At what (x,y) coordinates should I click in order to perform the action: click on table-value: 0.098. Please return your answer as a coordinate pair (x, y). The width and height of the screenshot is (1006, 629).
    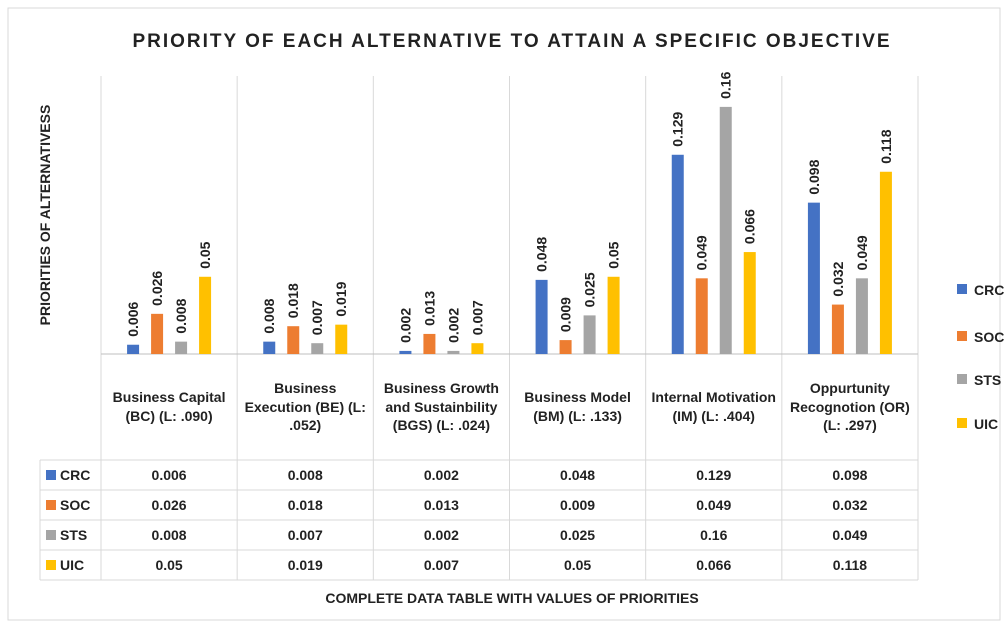
    Looking at the image, I should click on (850, 474).